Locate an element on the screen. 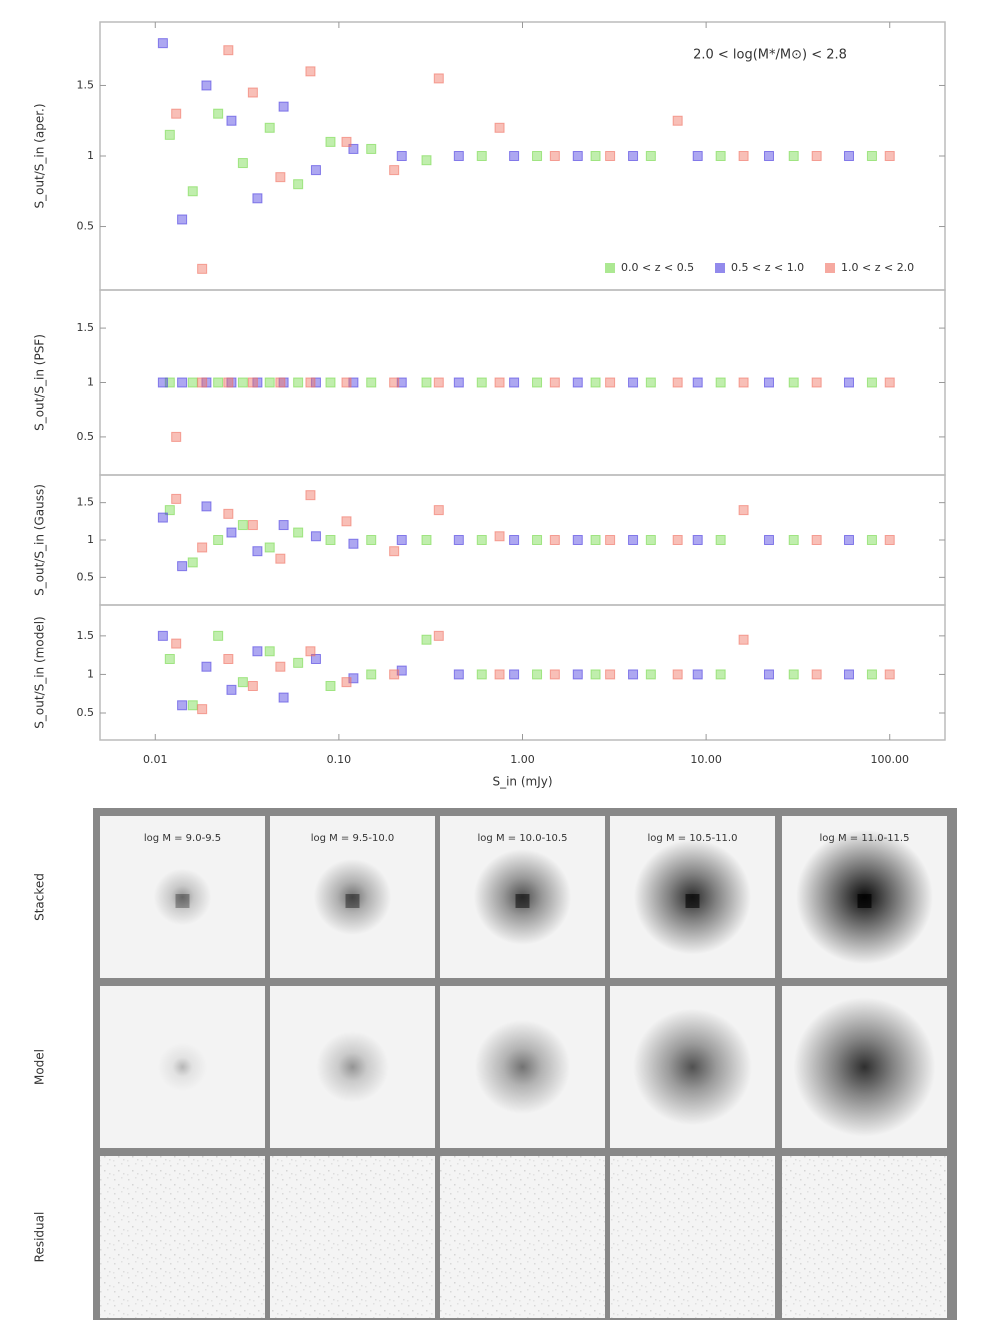 This screenshot has width=1008, height=1320. x-axis-label: S_in (mJy) is located at coordinates (522, 782).